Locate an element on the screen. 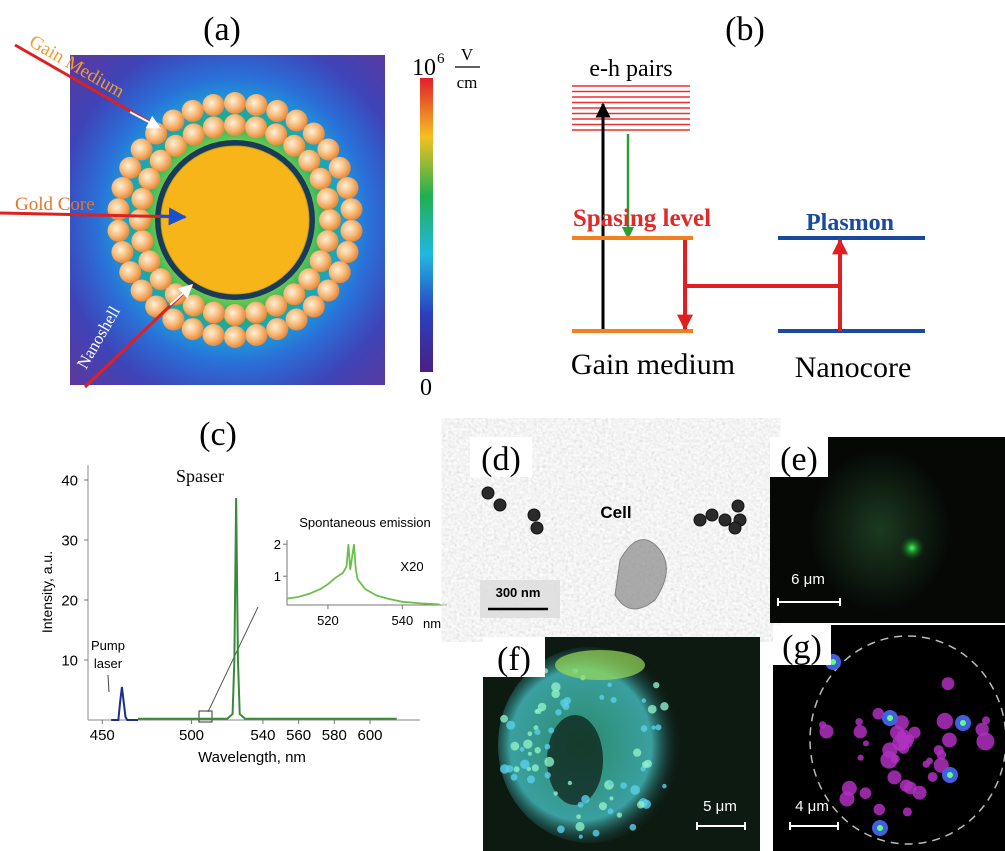 This screenshot has width=1005, height=851. x-tick-label: 450 is located at coordinates (102, 735).